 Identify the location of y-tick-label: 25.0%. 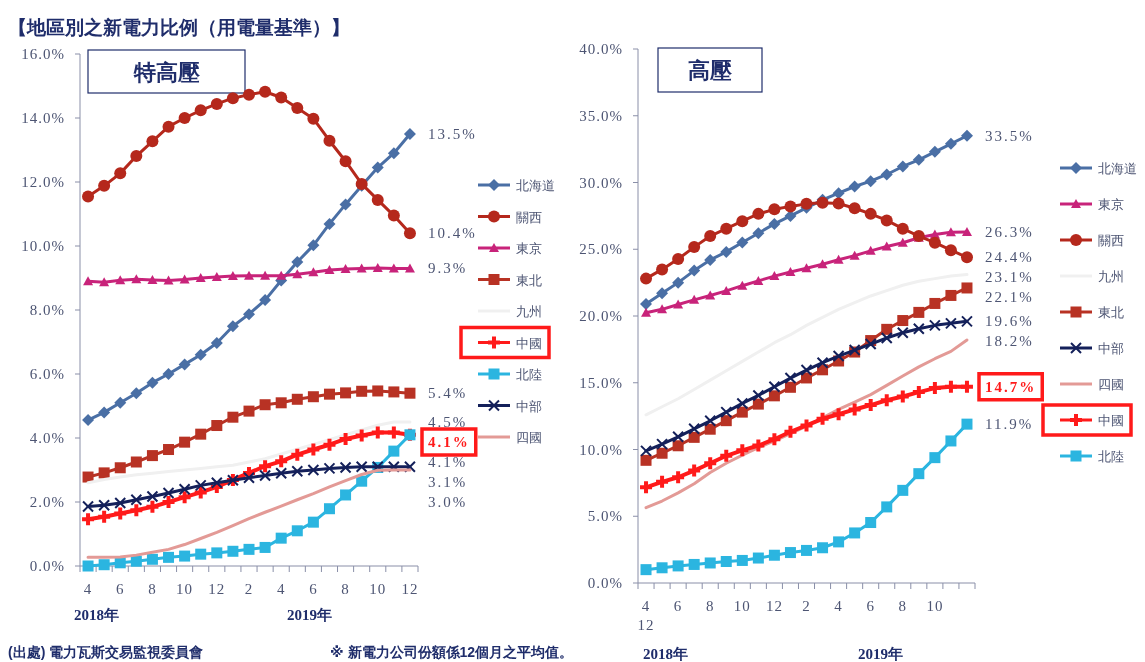
(601, 249).